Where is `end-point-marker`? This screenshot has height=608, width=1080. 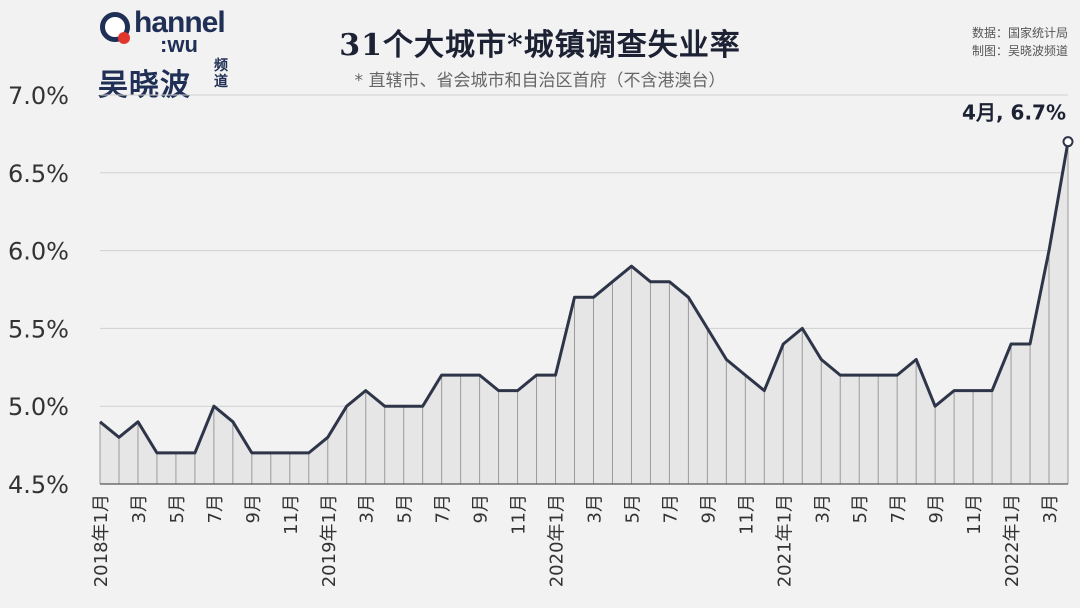 end-point-marker is located at coordinates (1068, 142).